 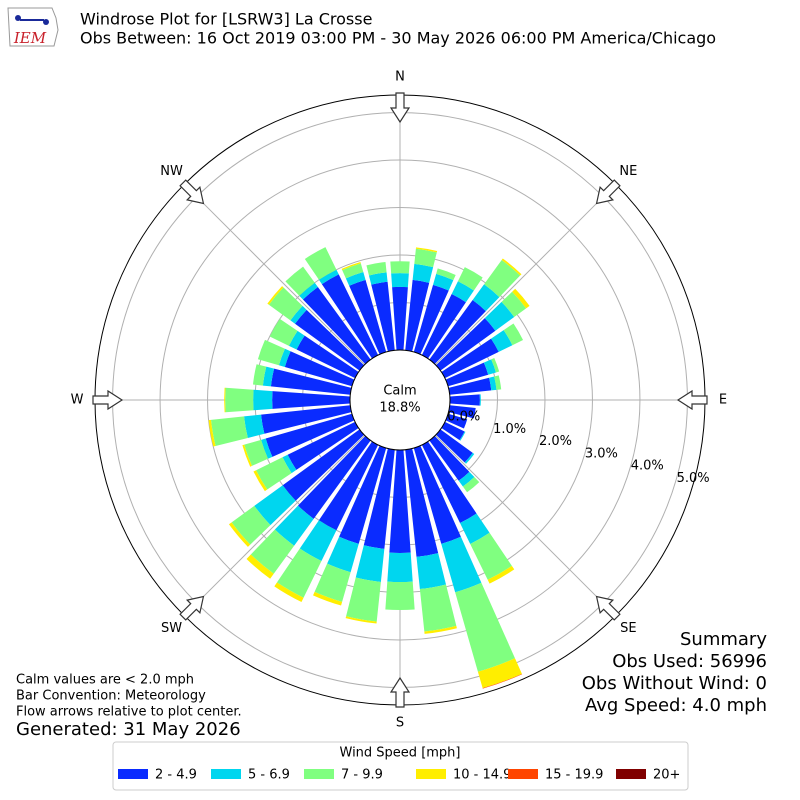 What do you see at coordinates (400, 723) in the screenshot?
I see `direction-label: S` at bounding box center [400, 723].